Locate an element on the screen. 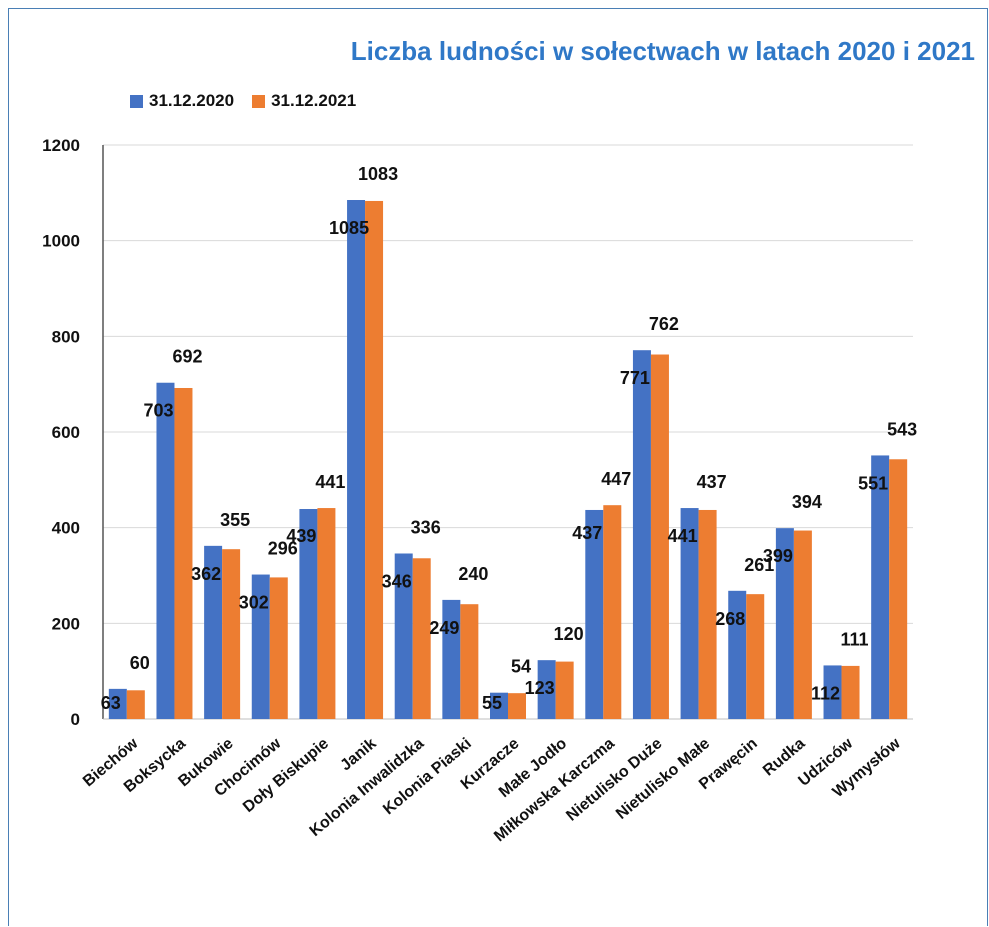  y-tick-label: 400 is located at coordinates (66, 528).